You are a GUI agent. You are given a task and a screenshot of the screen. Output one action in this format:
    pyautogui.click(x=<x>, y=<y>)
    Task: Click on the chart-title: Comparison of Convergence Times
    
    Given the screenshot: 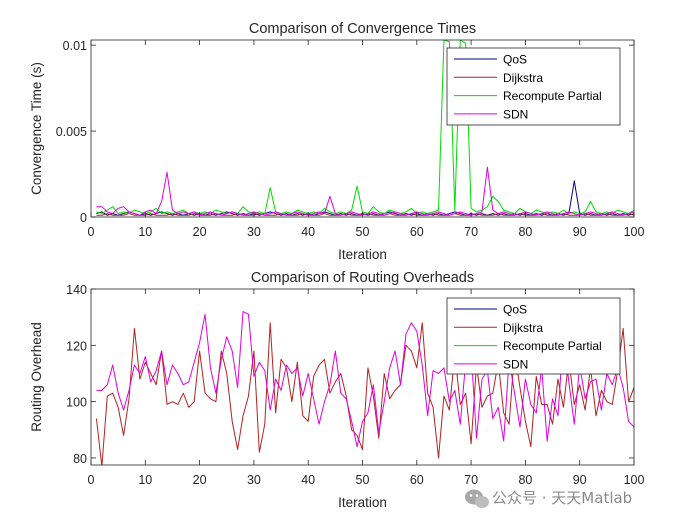 What is the action you would take?
    pyautogui.click(x=362, y=29)
    